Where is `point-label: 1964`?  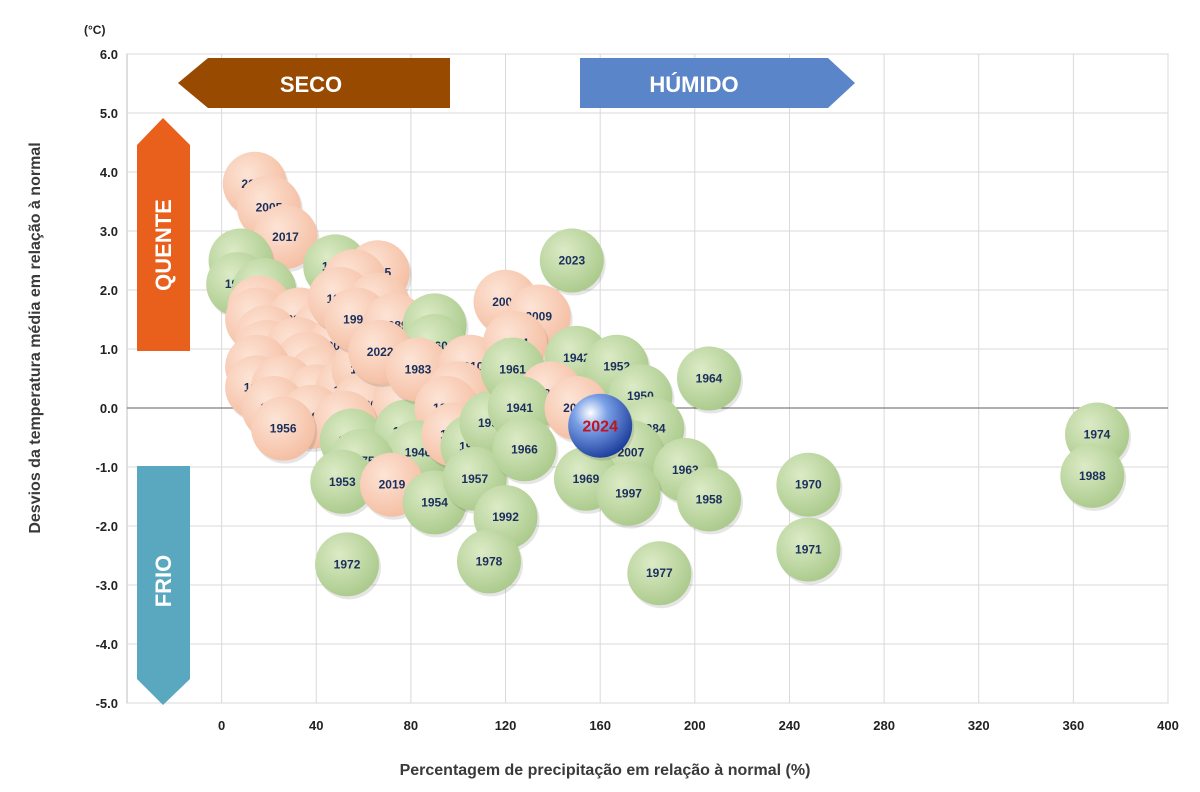
point-label: 1964 is located at coordinates (709, 379).